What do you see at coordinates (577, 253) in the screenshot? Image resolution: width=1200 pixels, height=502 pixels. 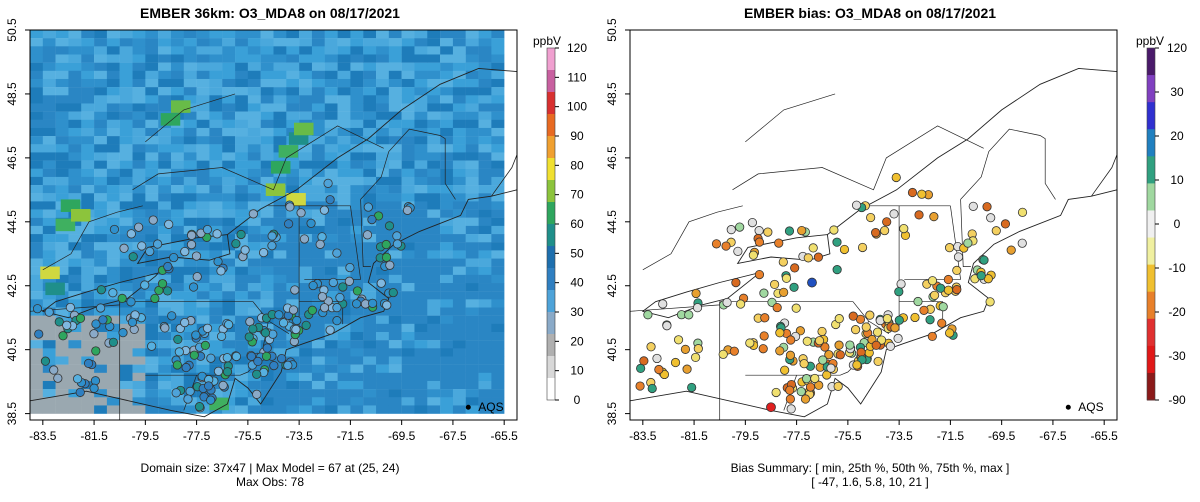 I see `left-colorbar-tick-label: 50` at bounding box center [577, 253].